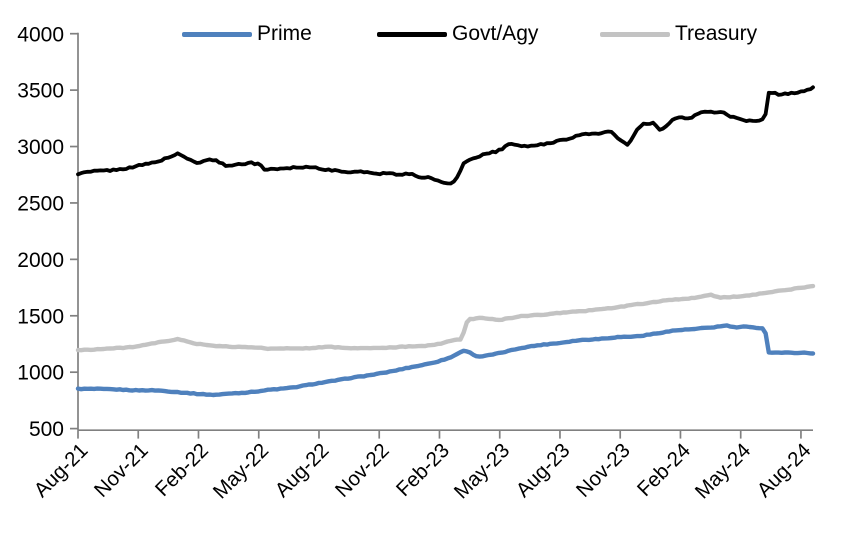 This screenshot has width=852, height=538. I want to click on legend-label-govt-agy: Govt/Agy, so click(495, 33).